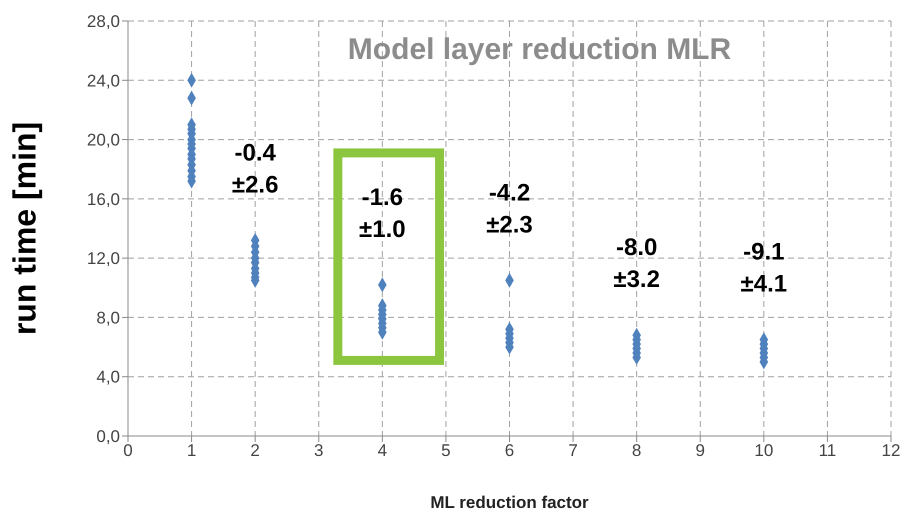 This screenshot has height=520, width=905. What do you see at coordinates (509, 450) in the screenshot?
I see `x-tick-label: 6` at bounding box center [509, 450].